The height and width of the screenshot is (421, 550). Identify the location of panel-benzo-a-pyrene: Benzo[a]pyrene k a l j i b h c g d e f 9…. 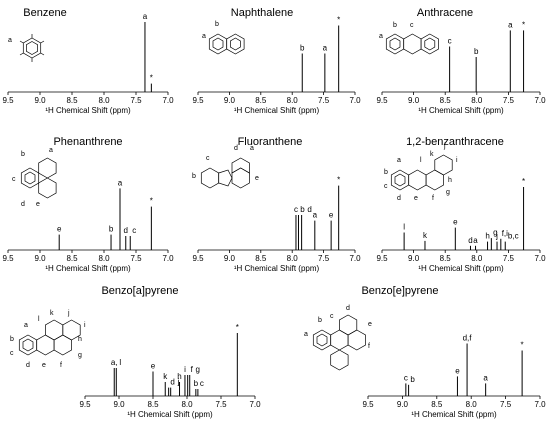
(135, 352).